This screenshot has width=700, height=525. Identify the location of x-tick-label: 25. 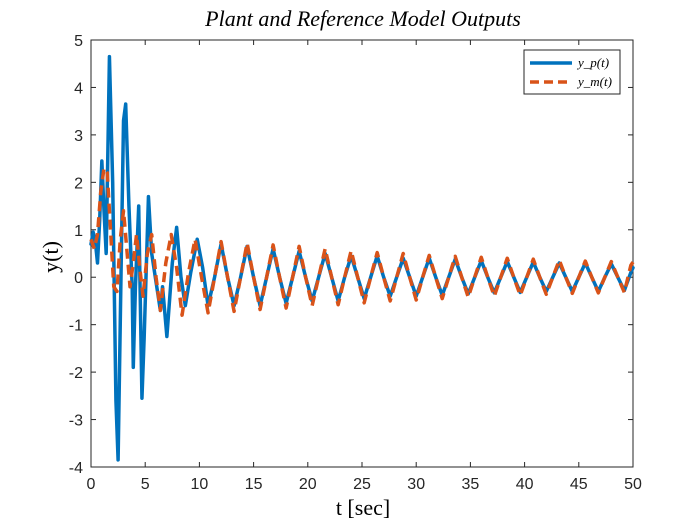
(362, 484).